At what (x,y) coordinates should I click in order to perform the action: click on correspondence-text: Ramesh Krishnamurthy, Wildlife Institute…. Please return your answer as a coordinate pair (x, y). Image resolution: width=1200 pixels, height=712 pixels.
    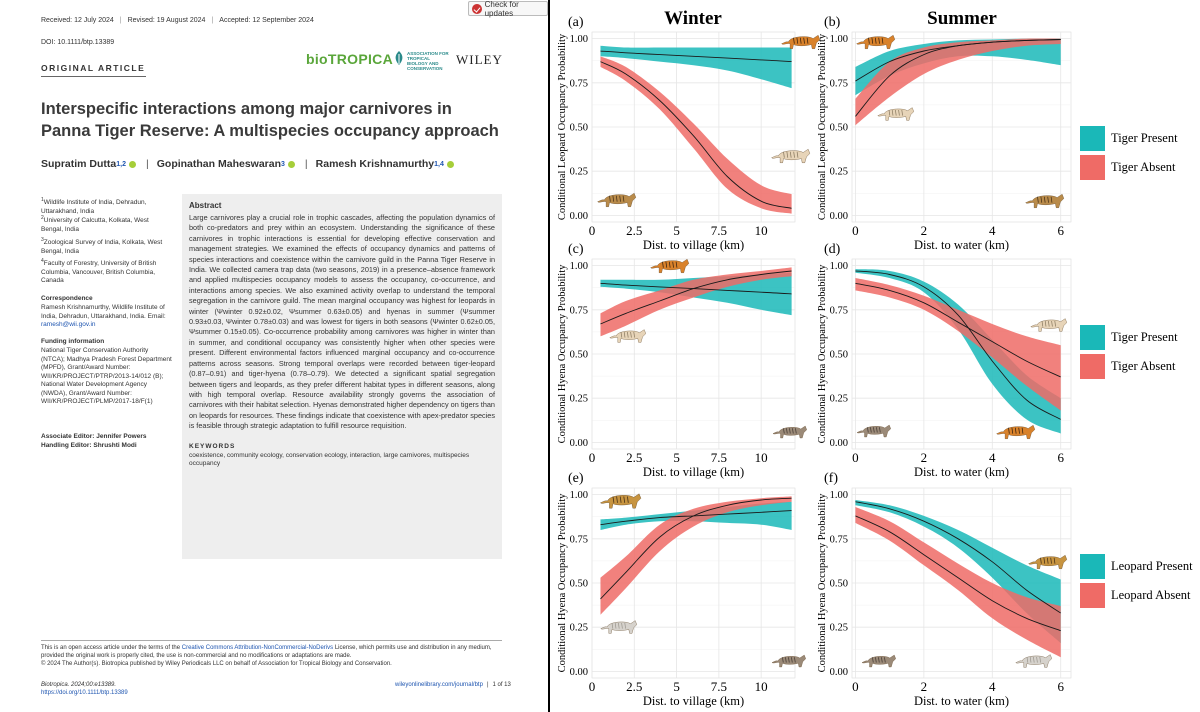
    Looking at the image, I should click on (103, 316).